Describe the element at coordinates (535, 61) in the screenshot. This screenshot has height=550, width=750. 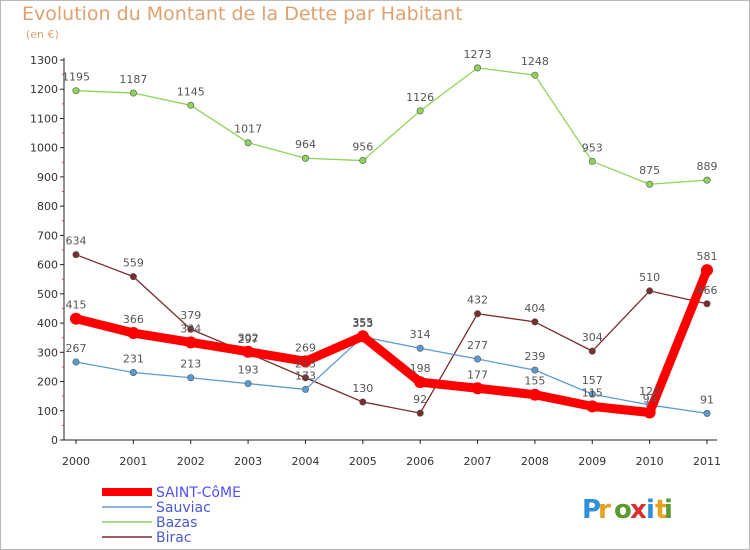
I see `data-label: 1248` at that location.